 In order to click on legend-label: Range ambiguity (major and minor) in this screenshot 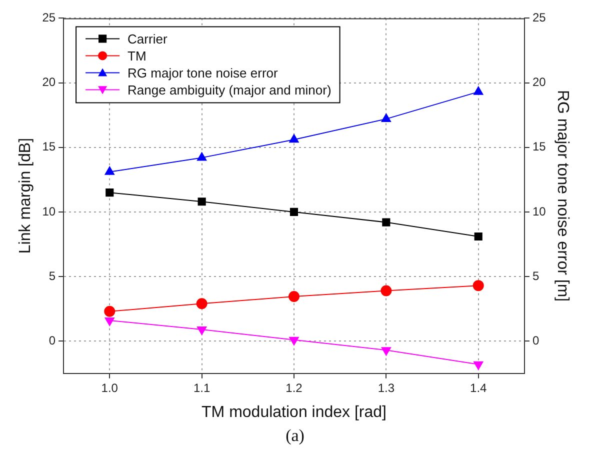, I will do `click(230, 90)`.